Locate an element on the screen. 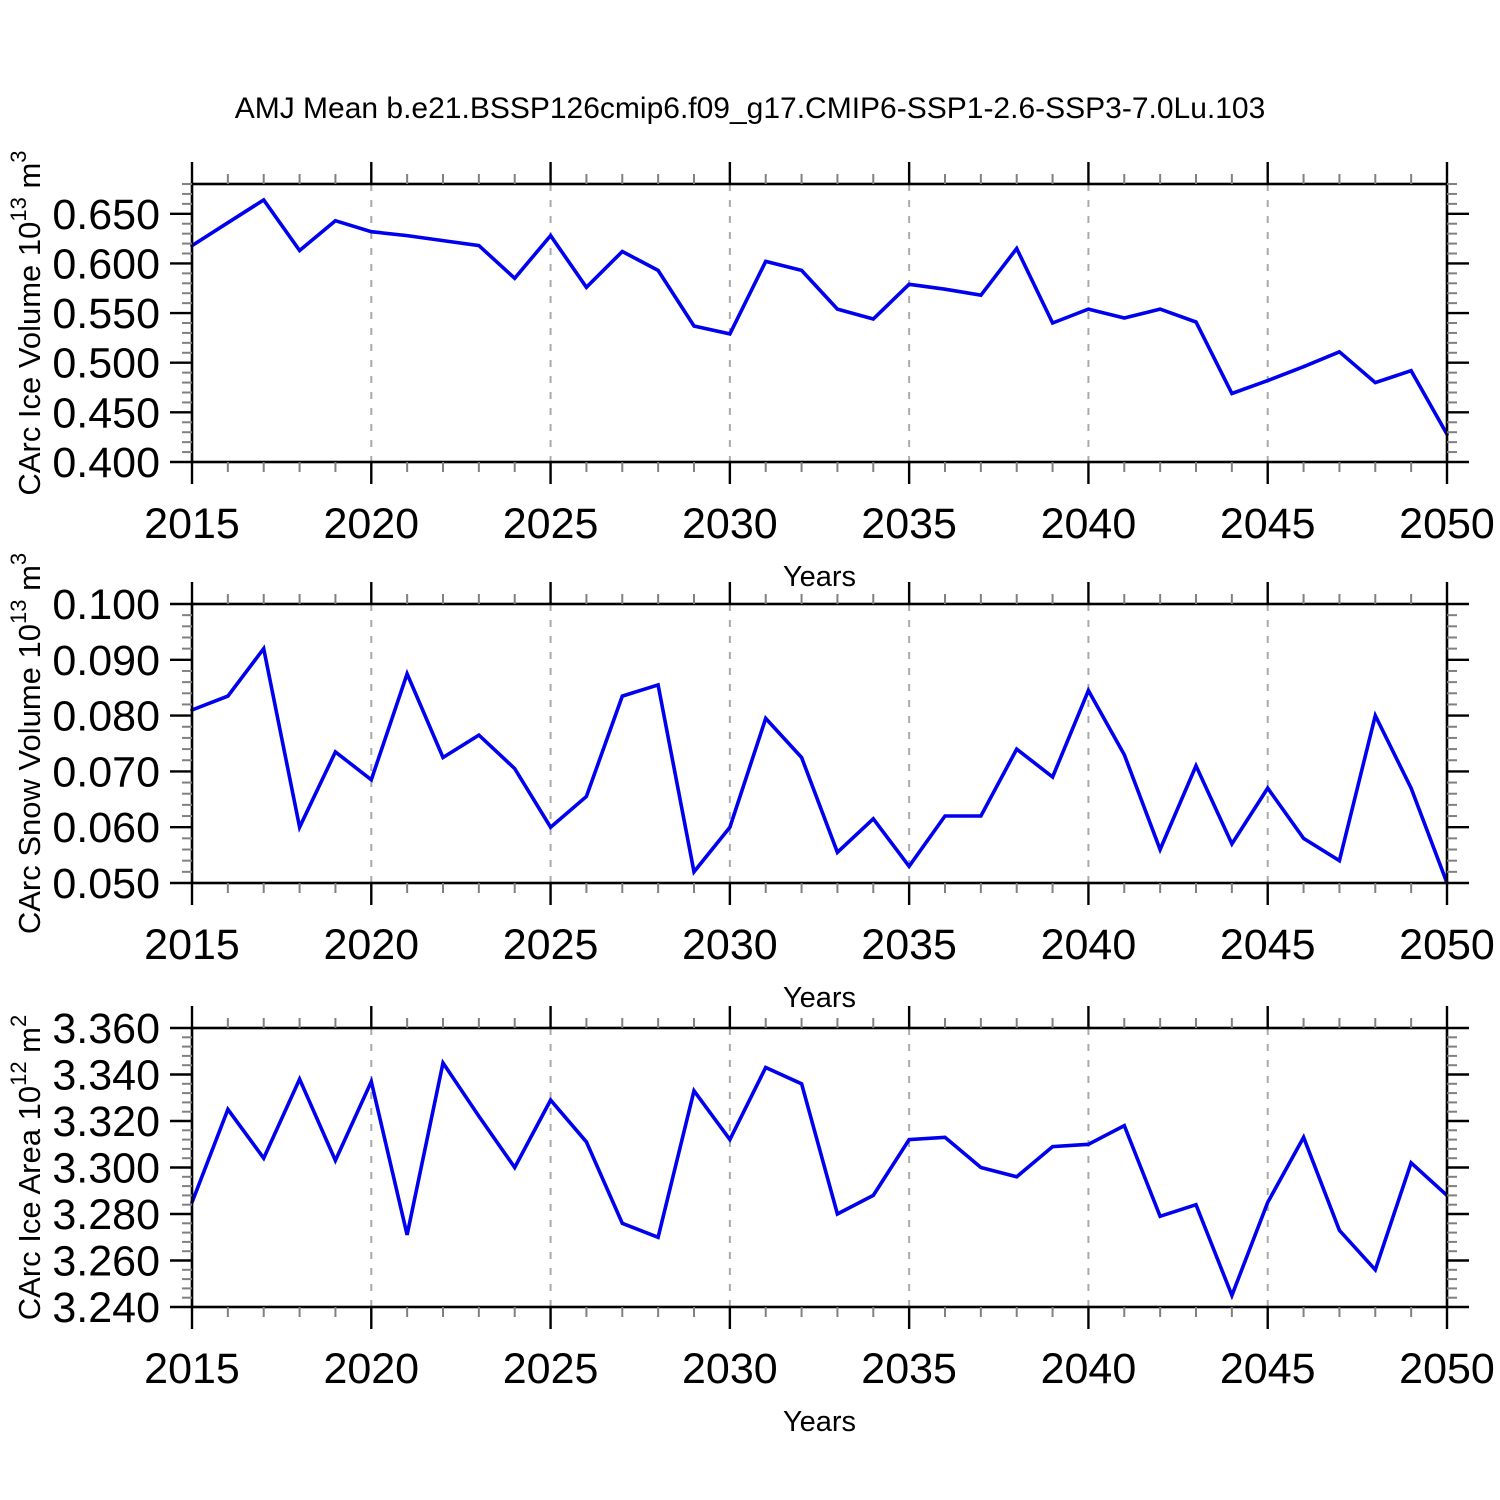 This screenshot has width=1500, height=1500. y-tick-label: 0.060 is located at coordinates (106, 828).